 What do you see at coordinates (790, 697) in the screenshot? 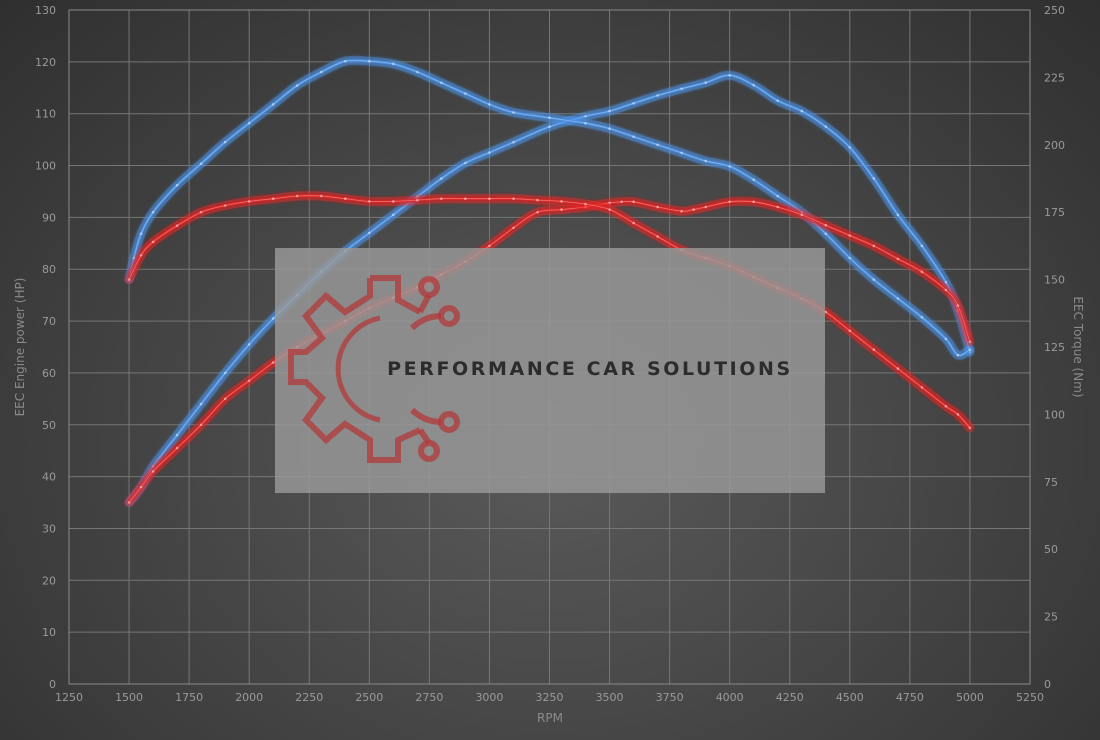
I see `x-tick-label: 4250` at bounding box center [790, 697].